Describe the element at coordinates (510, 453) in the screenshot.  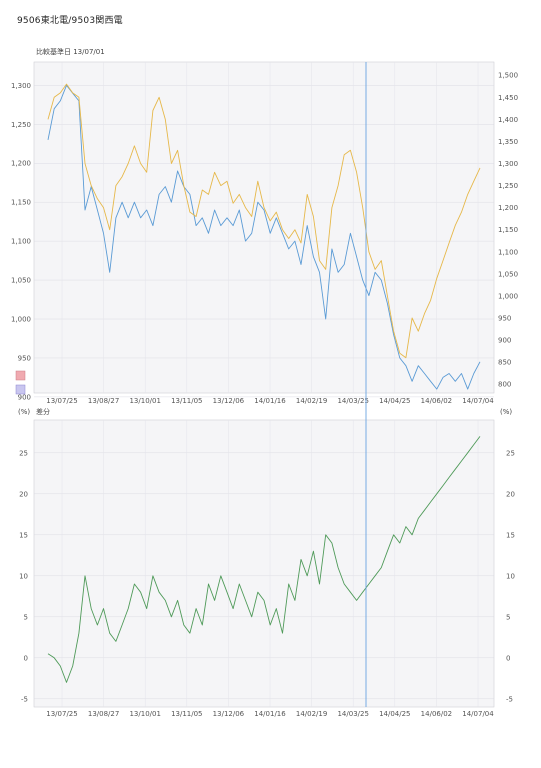
I see `bottom-y-right-tick-label: 25` at that location.